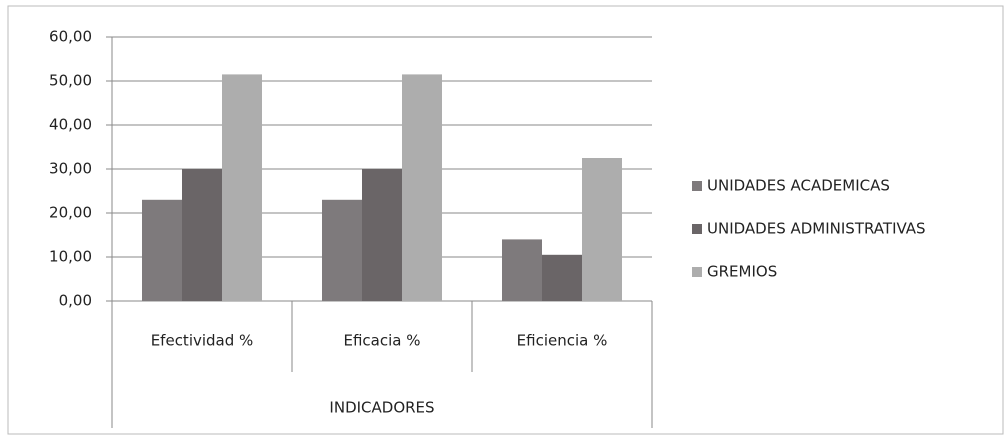  I want to click on y-tick-label: 50,00, so click(70, 81).